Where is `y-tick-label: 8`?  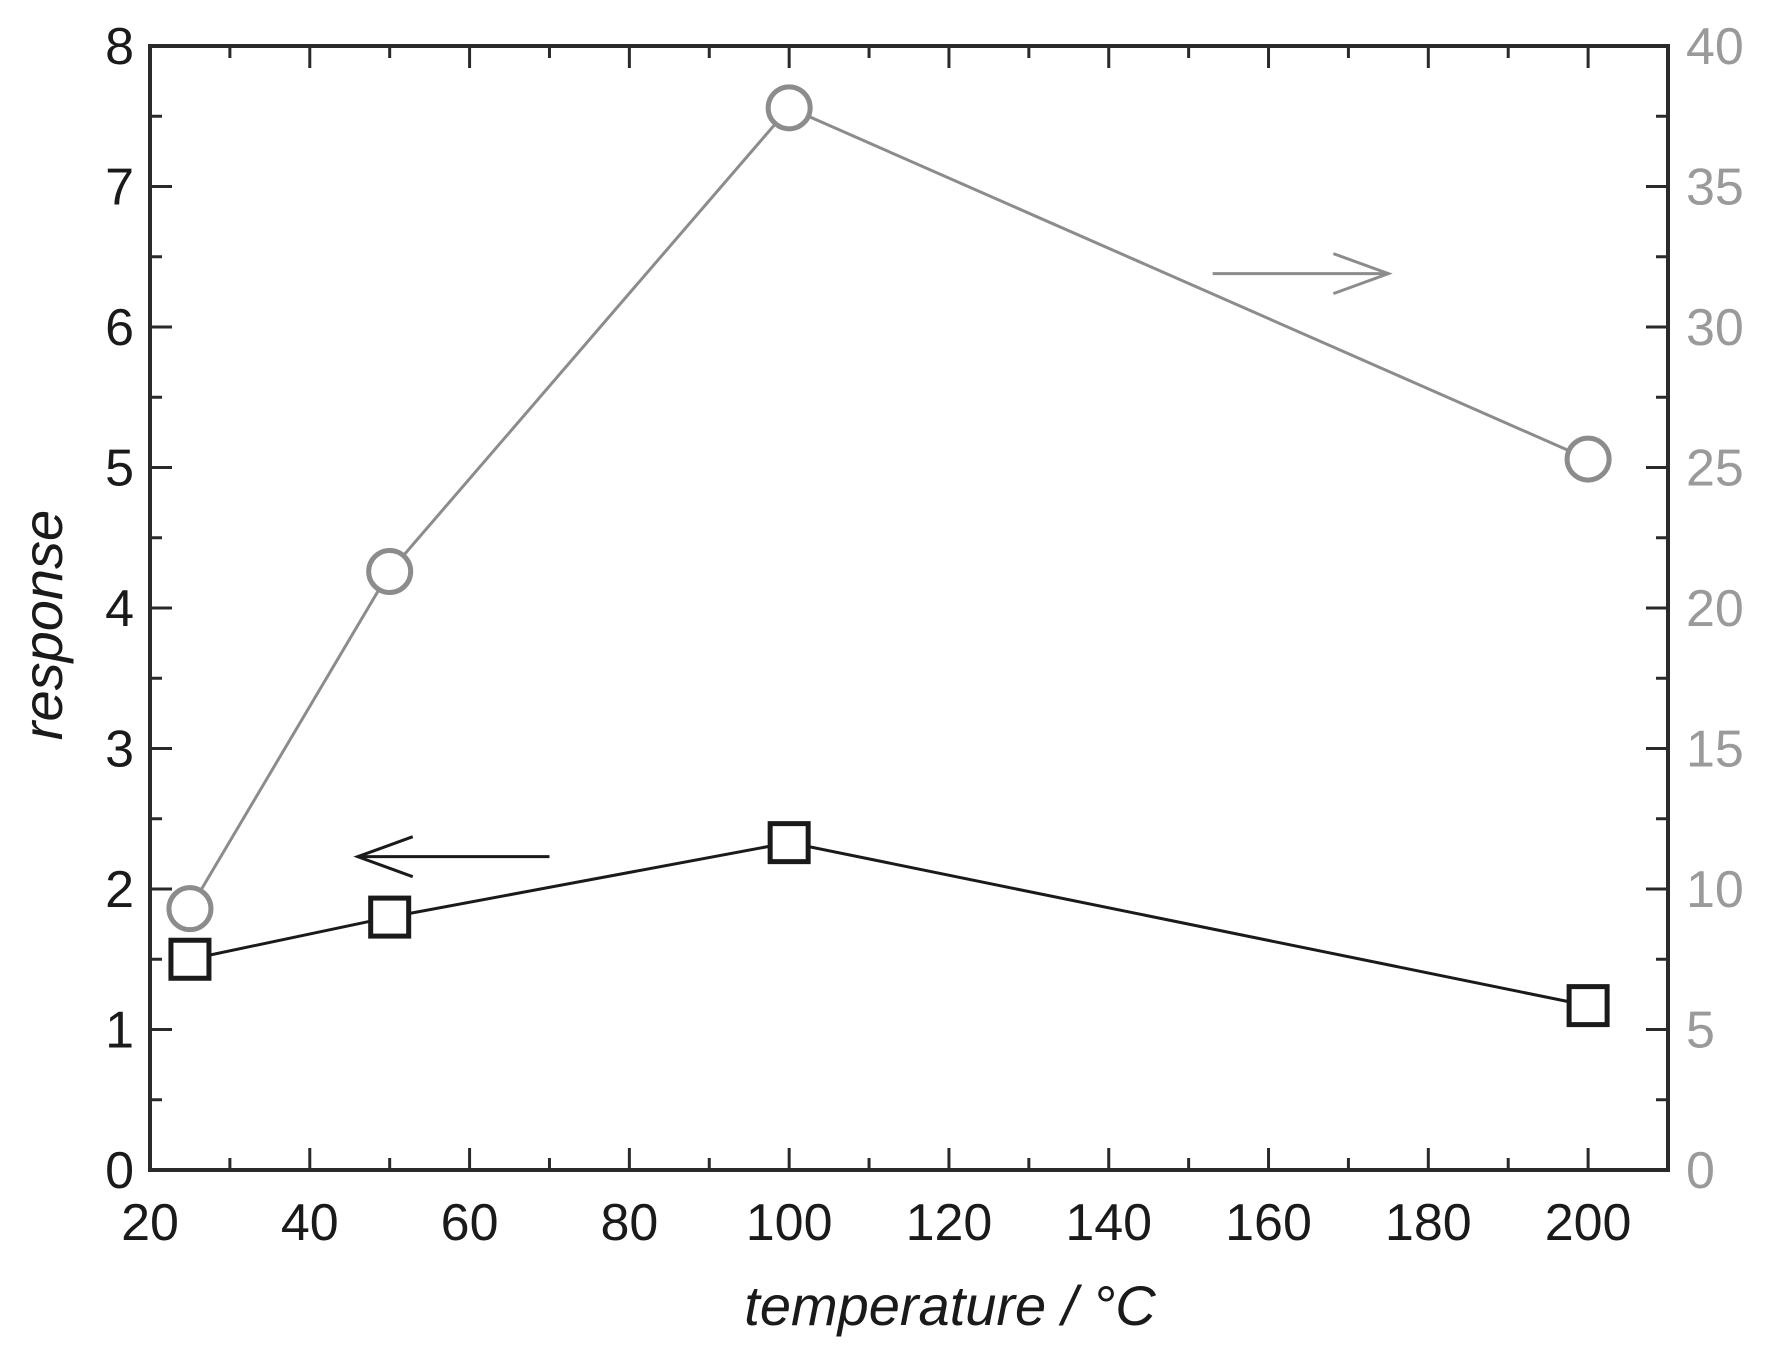 y-tick-label: 8 is located at coordinates (119, 47).